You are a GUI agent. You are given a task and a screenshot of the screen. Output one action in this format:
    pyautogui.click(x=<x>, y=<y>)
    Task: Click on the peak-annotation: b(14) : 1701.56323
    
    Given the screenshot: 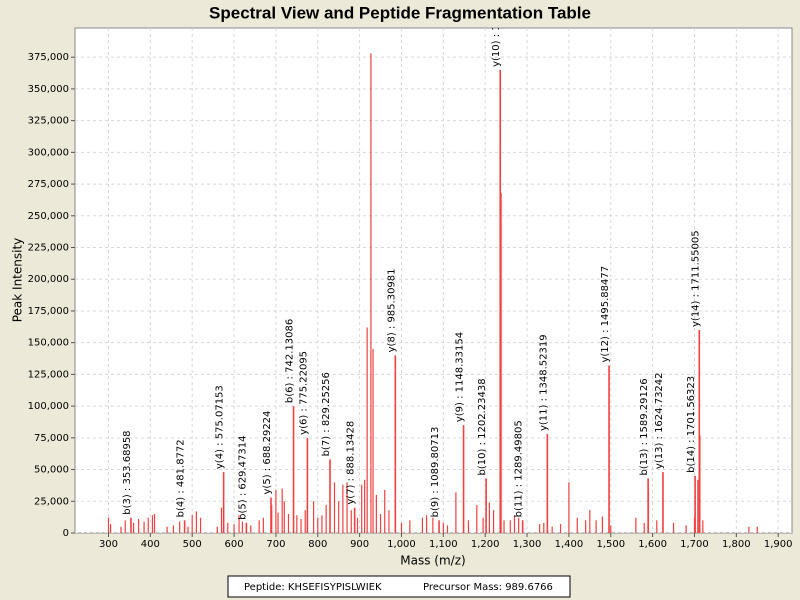 What is the action you would take?
    pyautogui.click(x=691, y=424)
    